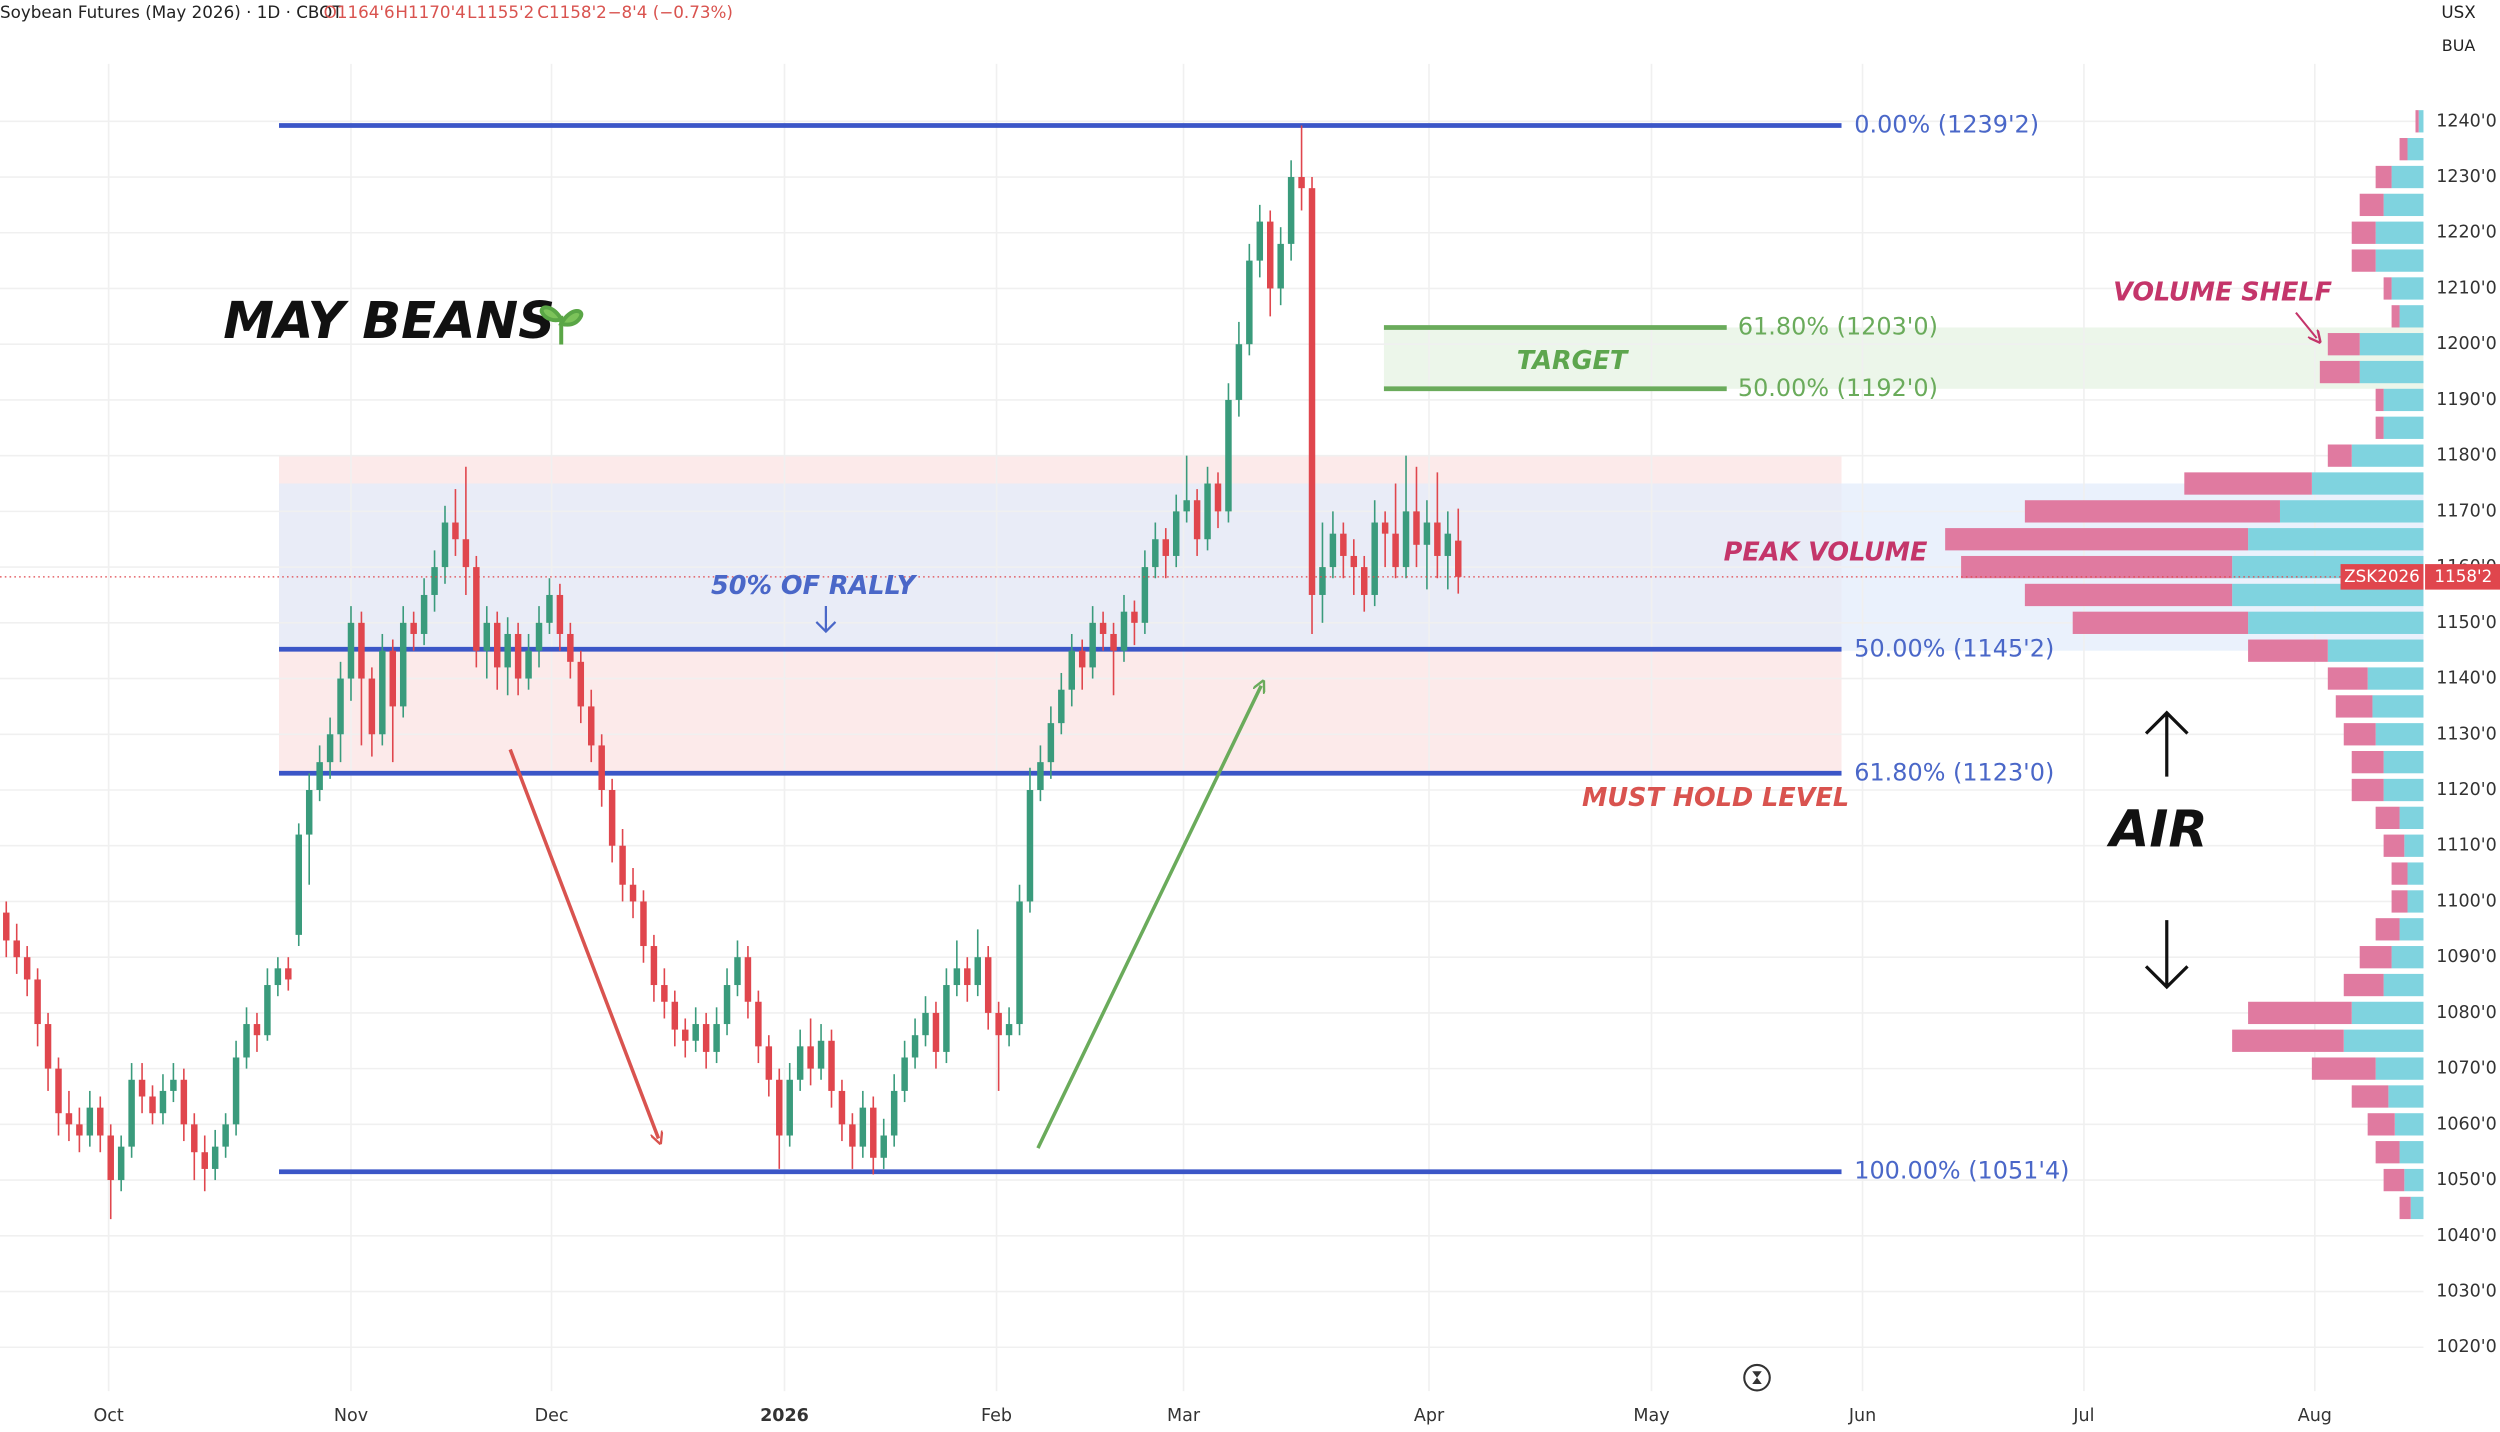  I want to click on down-trend-arrow, so click(583, 943).